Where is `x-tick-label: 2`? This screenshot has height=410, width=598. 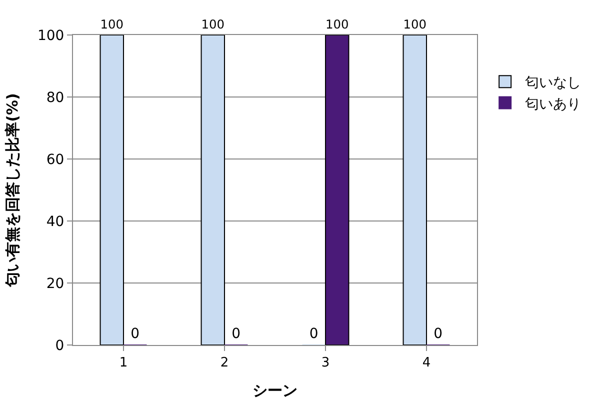
x-tick-label: 2 is located at coordinates (224, 363).